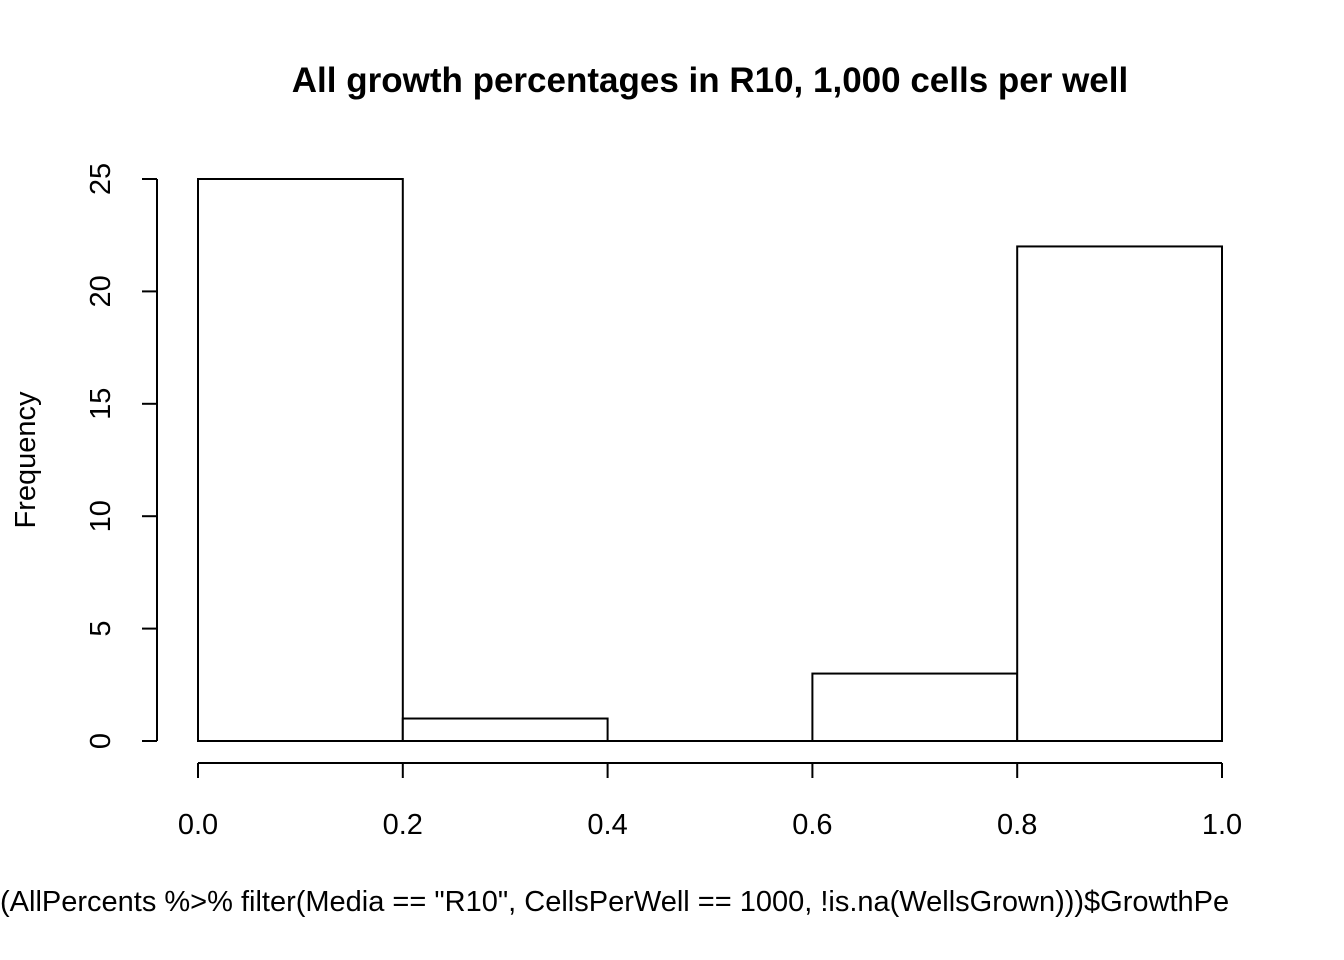 The width and height of the screenshot is (1344, 960). Describe the element at coordinates (812, 825) in the screenshot. I see `x-tick-label: 0.6` at that location.